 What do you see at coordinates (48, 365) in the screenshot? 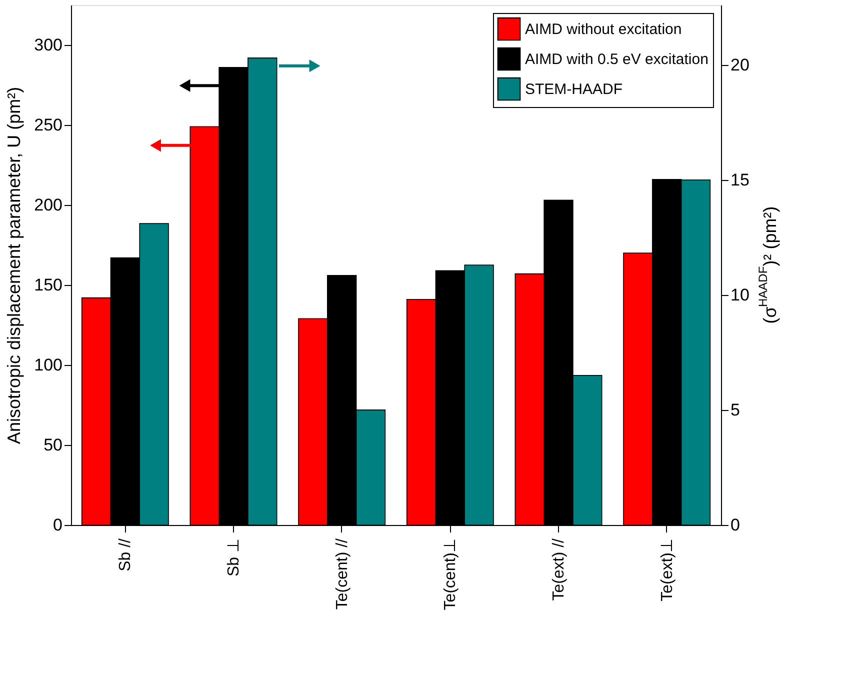
I see `y-tick-label: 100` at bounding box center [48, 365].